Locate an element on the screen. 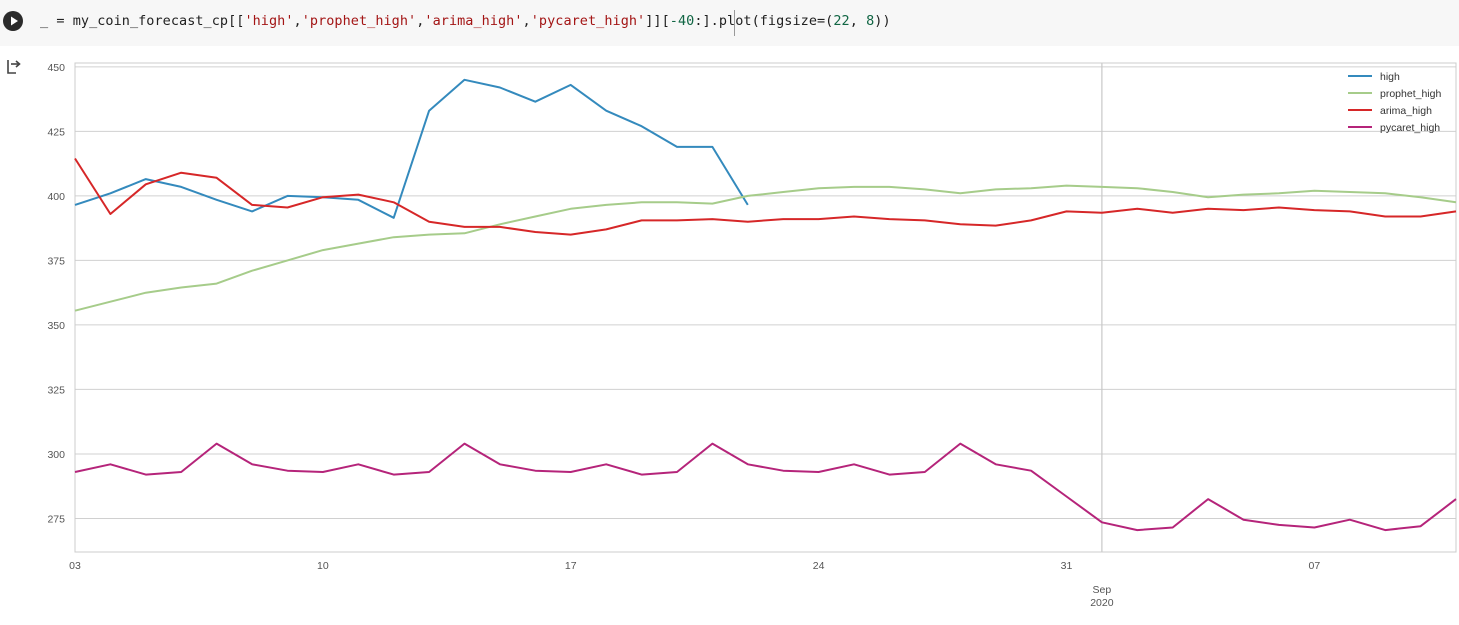  y-tick-label: 425 is located at coordinates (56, 132).